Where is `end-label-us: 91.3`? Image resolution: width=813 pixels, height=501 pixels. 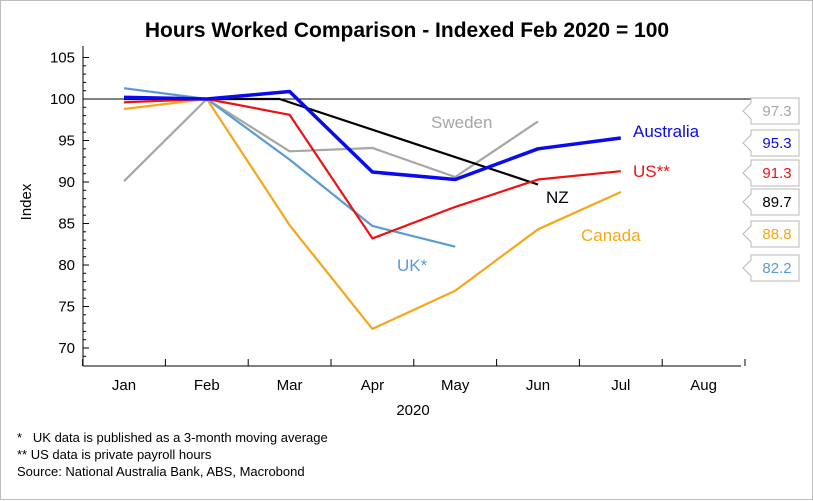
end-label-us: 91.3 is located at coordinates (776, 173).